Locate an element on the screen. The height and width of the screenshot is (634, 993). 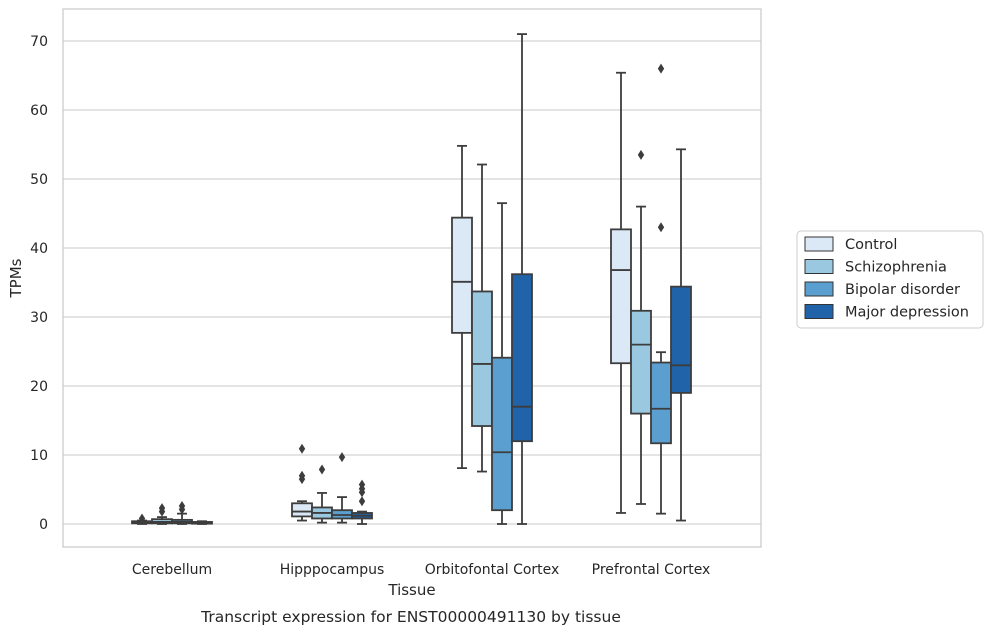
y-tick-label: 0 is located at coordinates (43, 525).